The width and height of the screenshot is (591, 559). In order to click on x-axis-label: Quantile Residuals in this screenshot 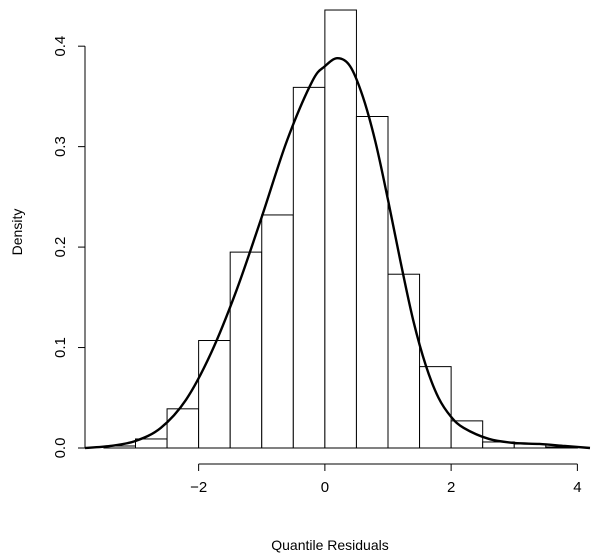, I will do `click(330, 545)`.